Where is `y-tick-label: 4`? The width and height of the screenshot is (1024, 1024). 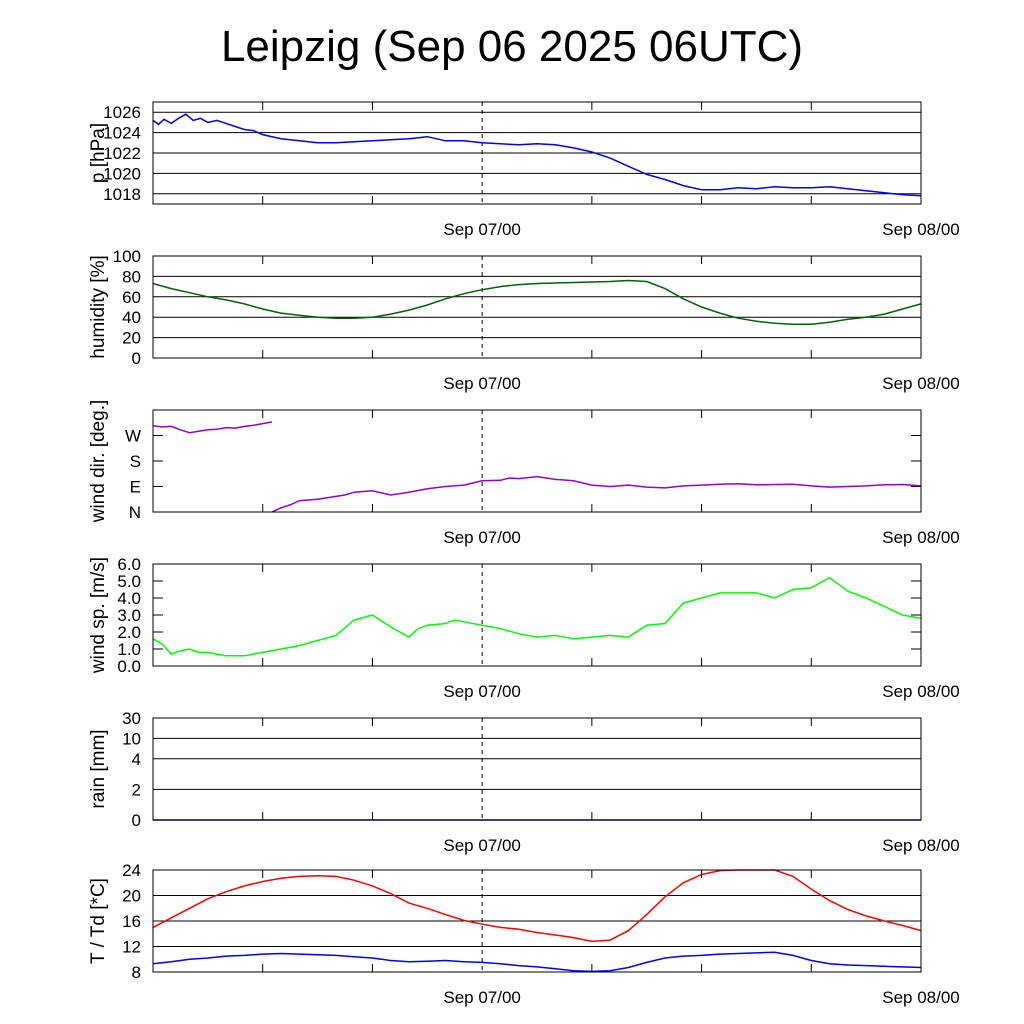
y-tick-label: 4 is located at coordinates (136, 759).